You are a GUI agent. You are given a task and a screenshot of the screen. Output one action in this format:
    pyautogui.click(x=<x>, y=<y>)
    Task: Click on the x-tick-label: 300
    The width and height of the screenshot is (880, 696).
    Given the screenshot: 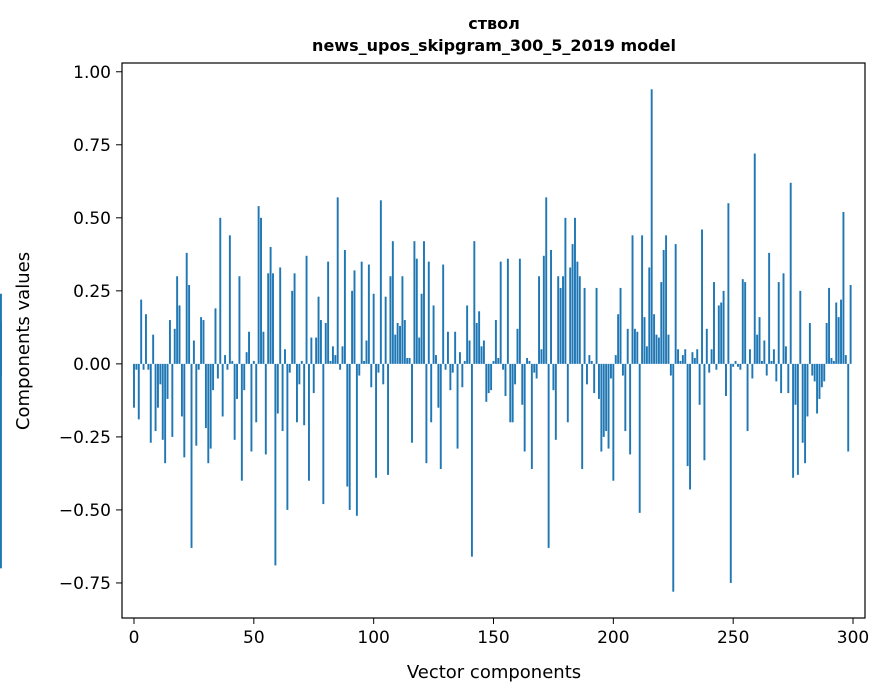 What is the action you would take?
    pyautogui.click(x=853, y=638)
    